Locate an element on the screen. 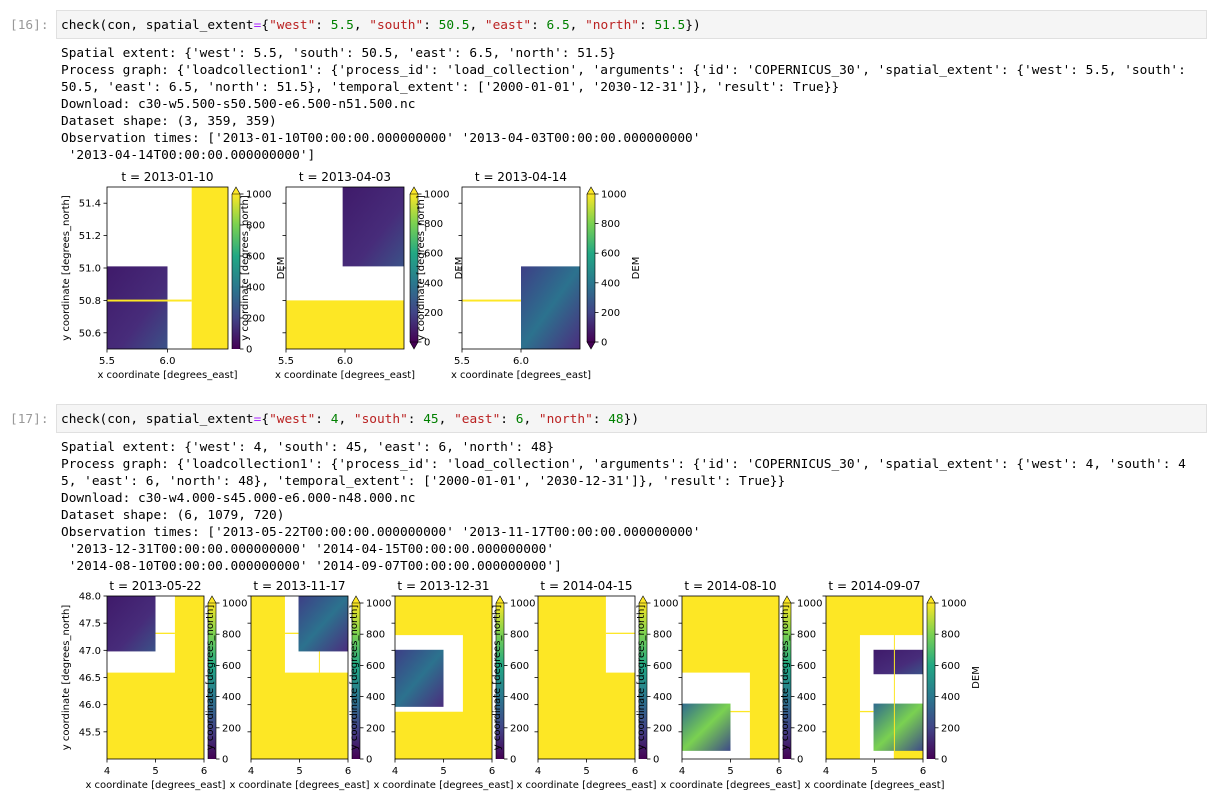 Image resolution: width=1216 pixels, height=805 pixels. plot-title: t = 2014-04-15 is located at coordinates (586, 586).